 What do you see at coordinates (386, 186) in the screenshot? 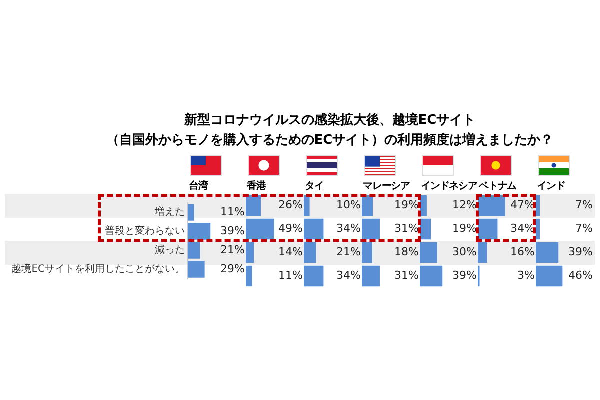
I see `chart-title: マレーシア` at bounding box center [386, 186].